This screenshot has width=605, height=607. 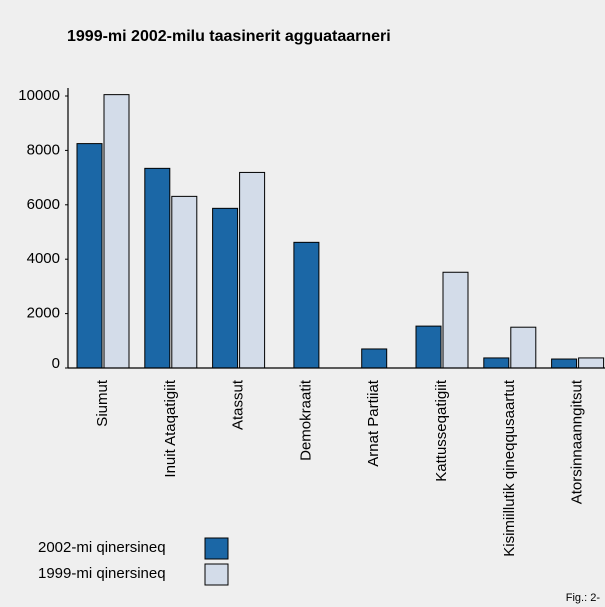 What do you see at coordinates (56, 363) in the screenshot?
I see `y-tick-label: 0` at bounding box center [56, 363].